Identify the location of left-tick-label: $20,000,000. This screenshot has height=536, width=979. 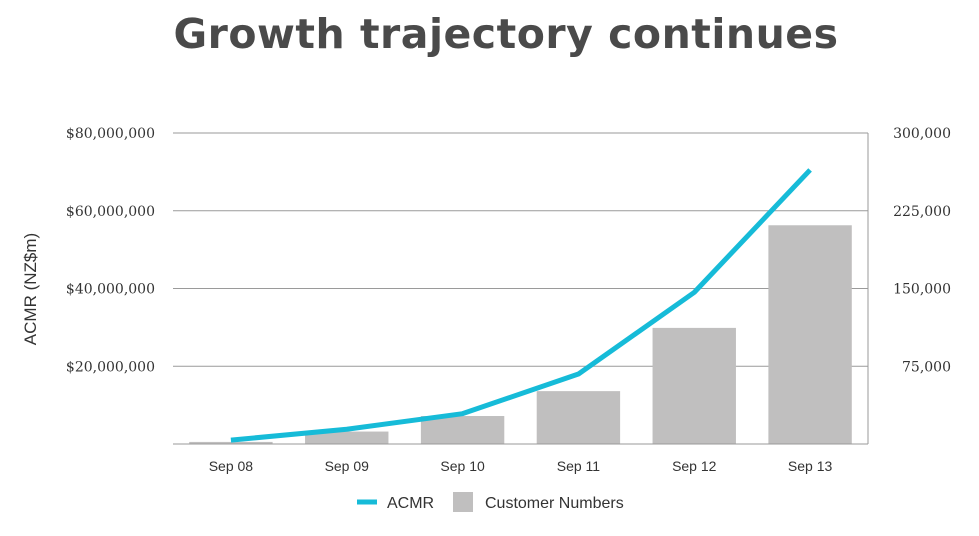
(110, 367).